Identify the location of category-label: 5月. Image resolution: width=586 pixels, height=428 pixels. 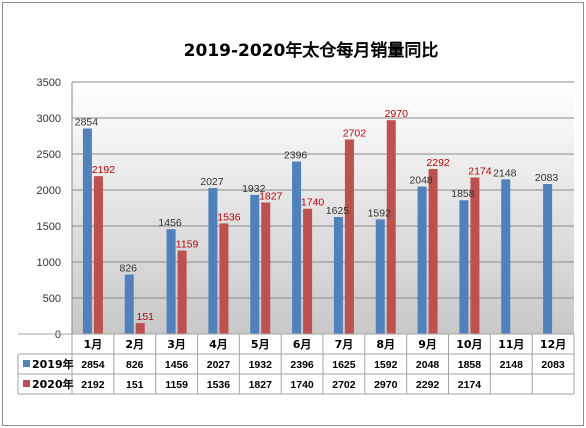
(260, 344).